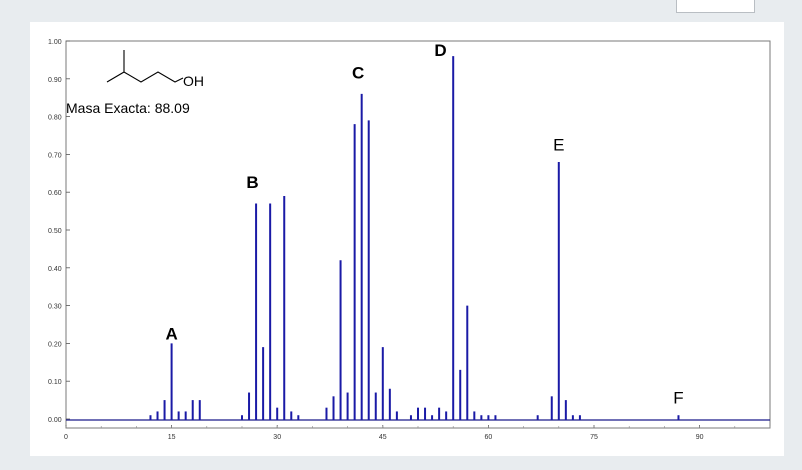 This screenshot has width=802, height=470. I want to click on exact-mass-label: Masa Exacta: 88.09, so click(128, 108).